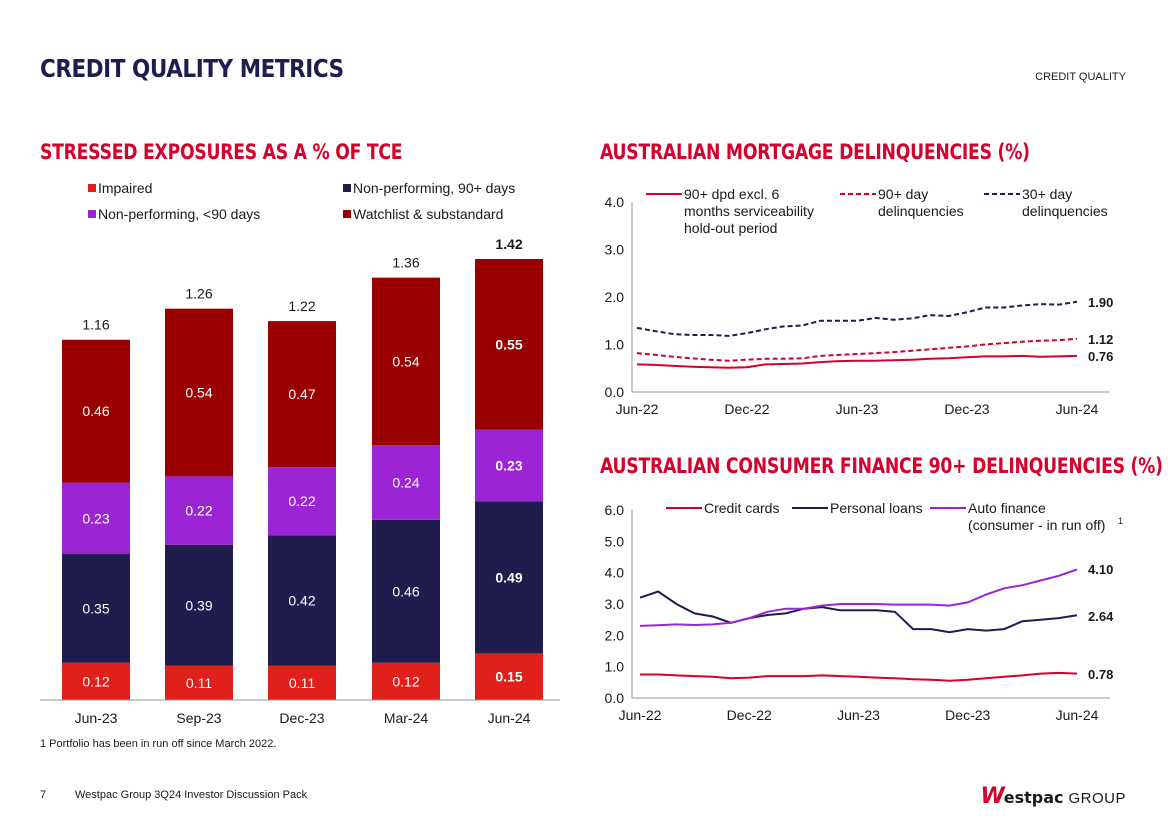 The width and height of the screenshot is (1168, 825). I want to click on bar-total-label: 1.36, so click(405, 263).